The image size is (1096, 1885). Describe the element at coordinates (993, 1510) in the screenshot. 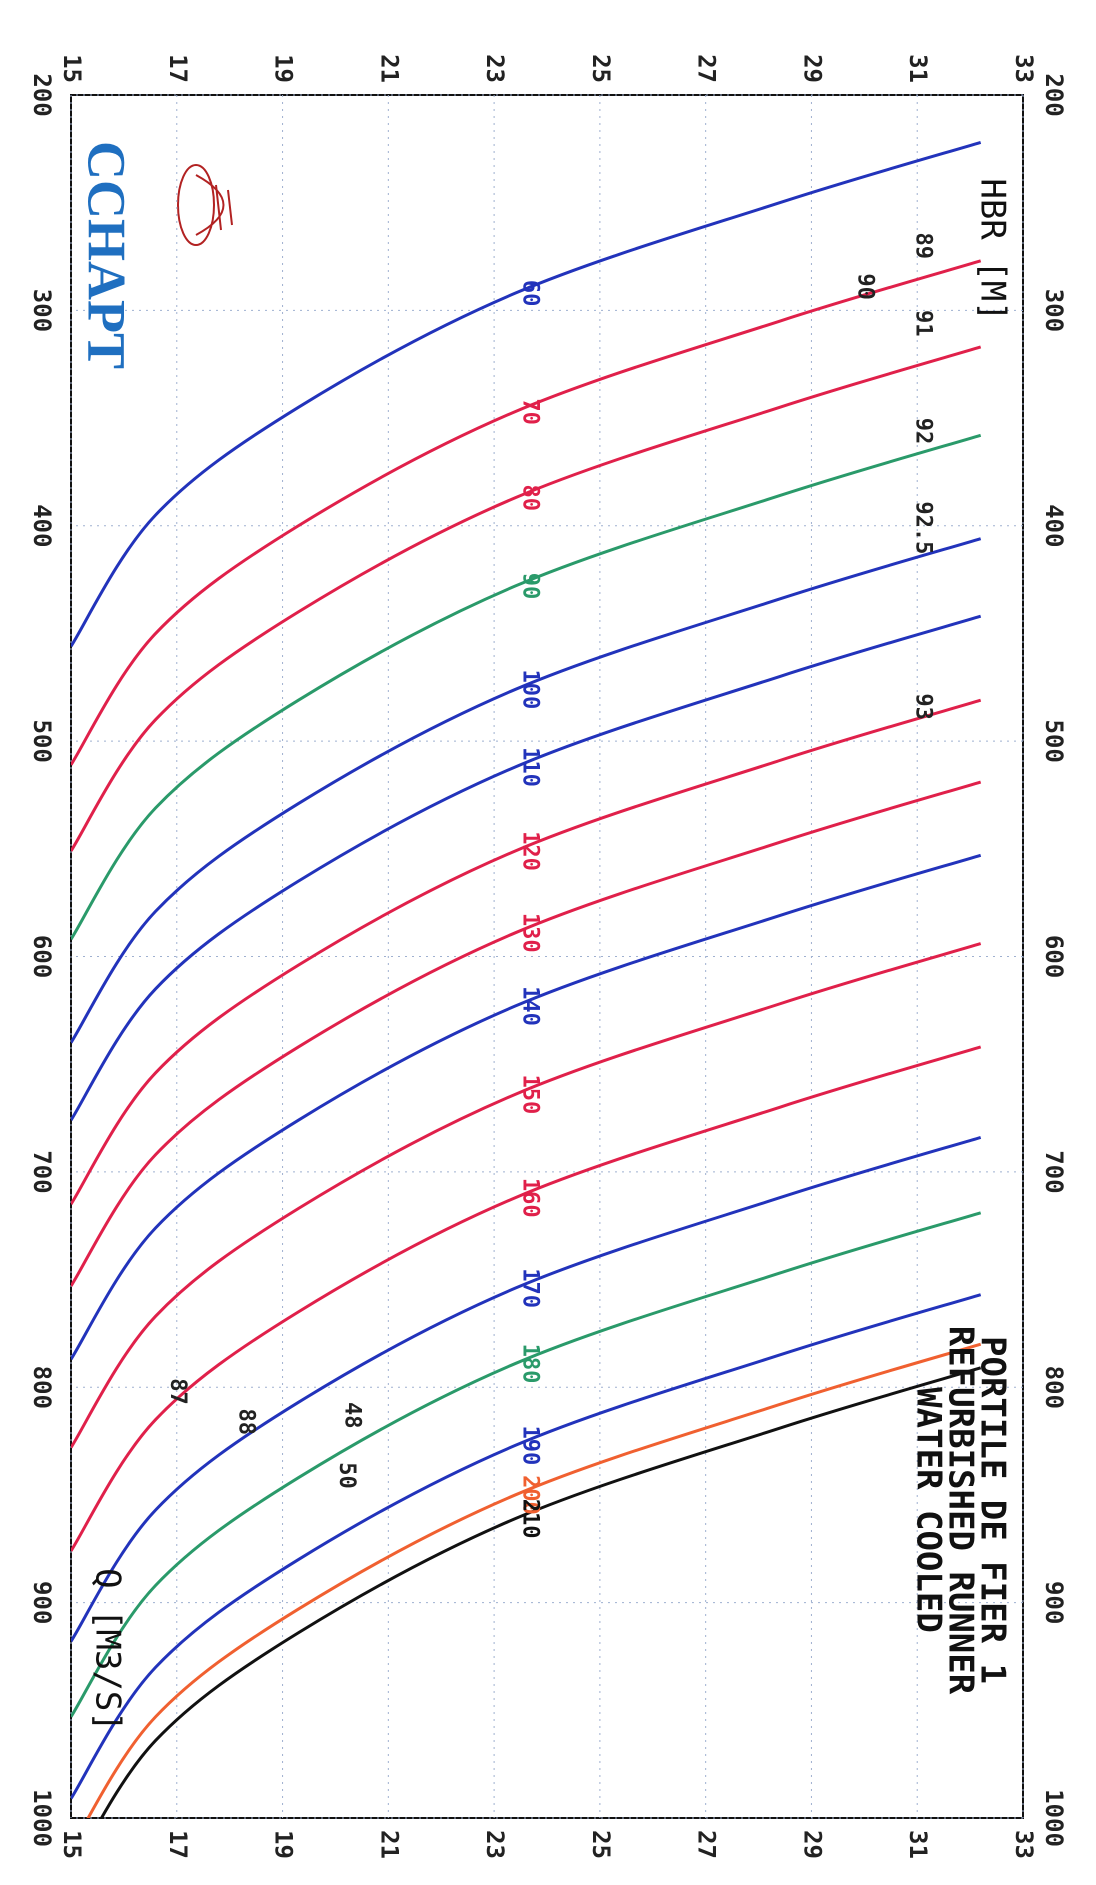

I see `chart-title: PORTILE DE FIER 1` at that location.